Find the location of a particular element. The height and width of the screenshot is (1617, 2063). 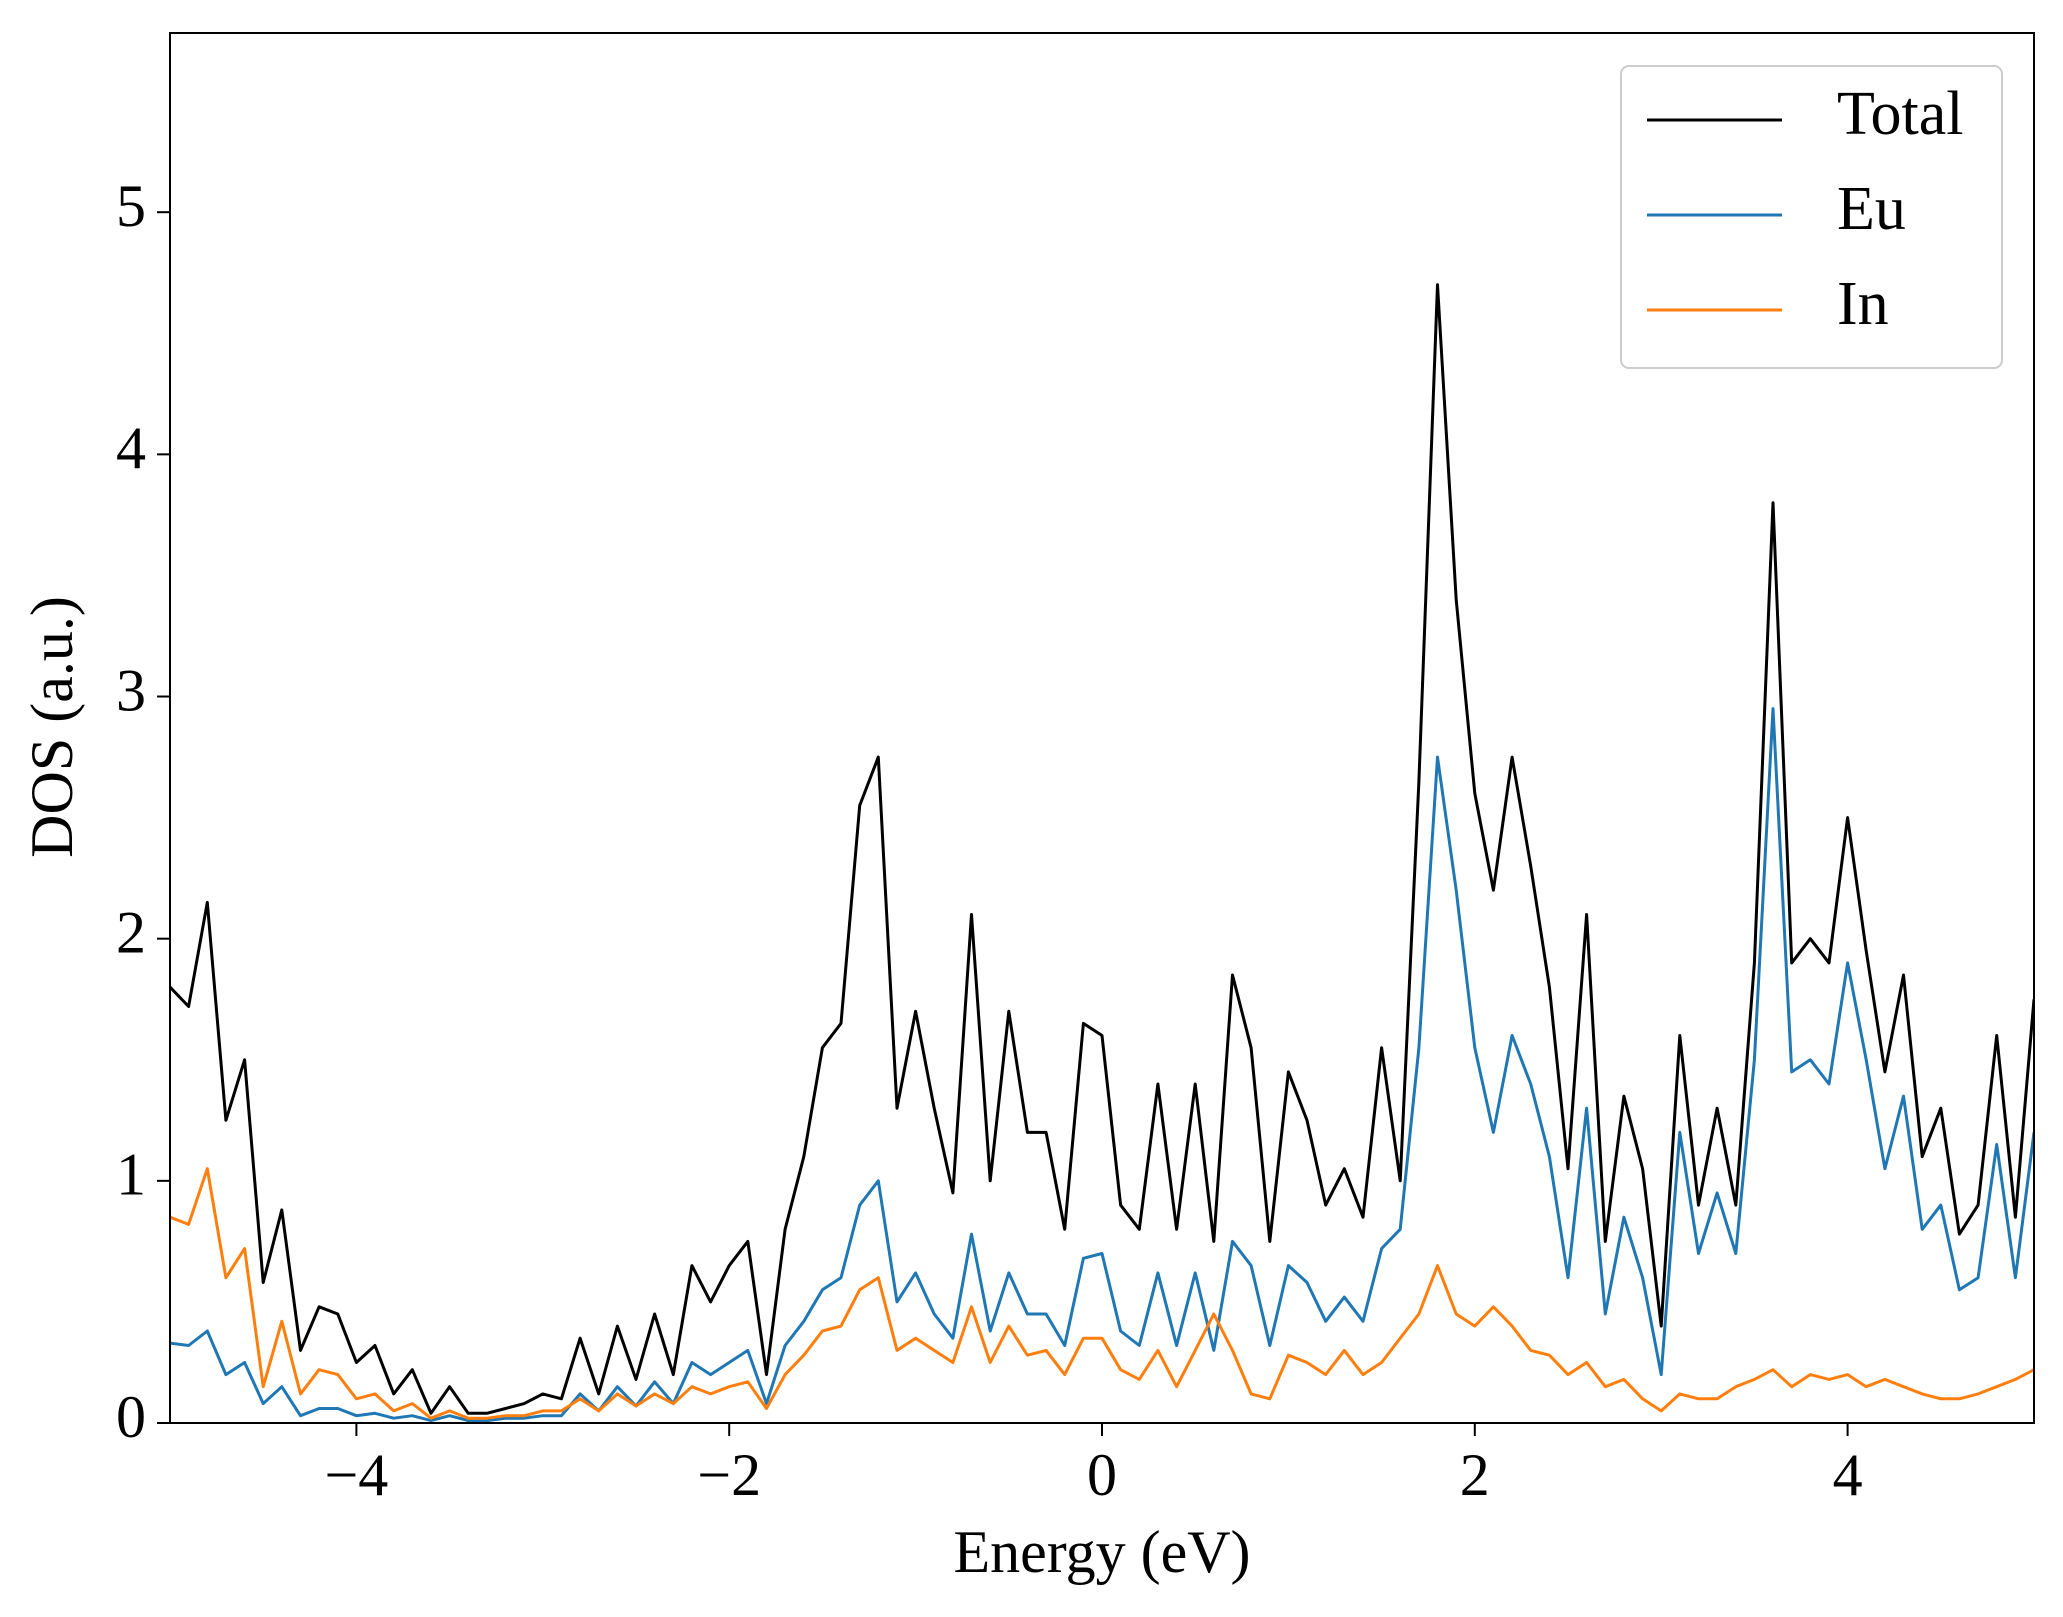

x-tick-label: 0 is located at coordinates (1102, 1475).